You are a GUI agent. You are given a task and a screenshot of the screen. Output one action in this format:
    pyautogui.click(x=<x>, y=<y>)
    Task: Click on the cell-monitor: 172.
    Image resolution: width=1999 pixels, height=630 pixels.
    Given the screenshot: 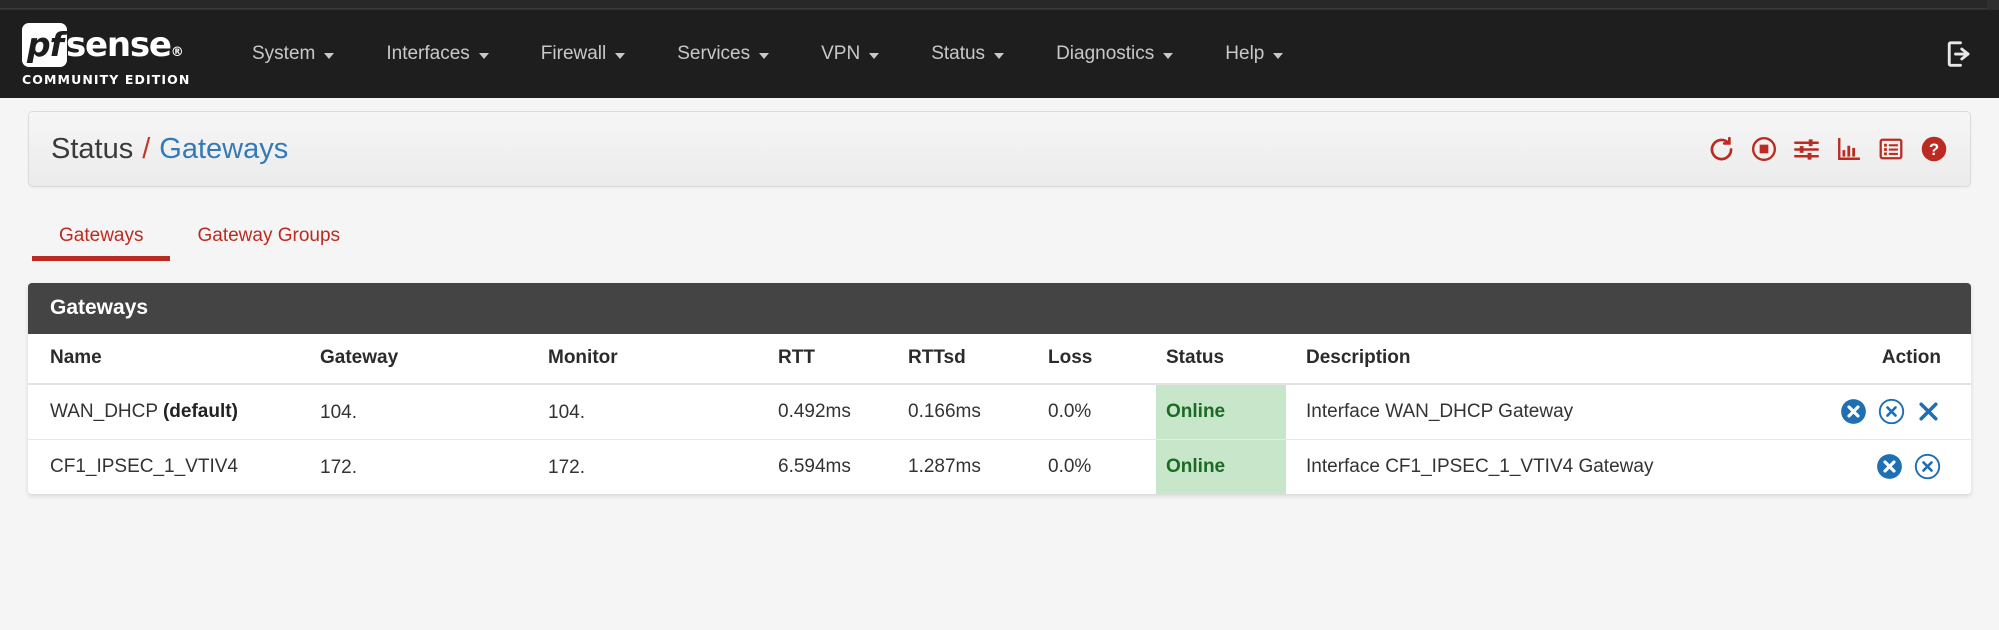 What is the action you would take?
    pyautogui.click(x=653, y=467)
    